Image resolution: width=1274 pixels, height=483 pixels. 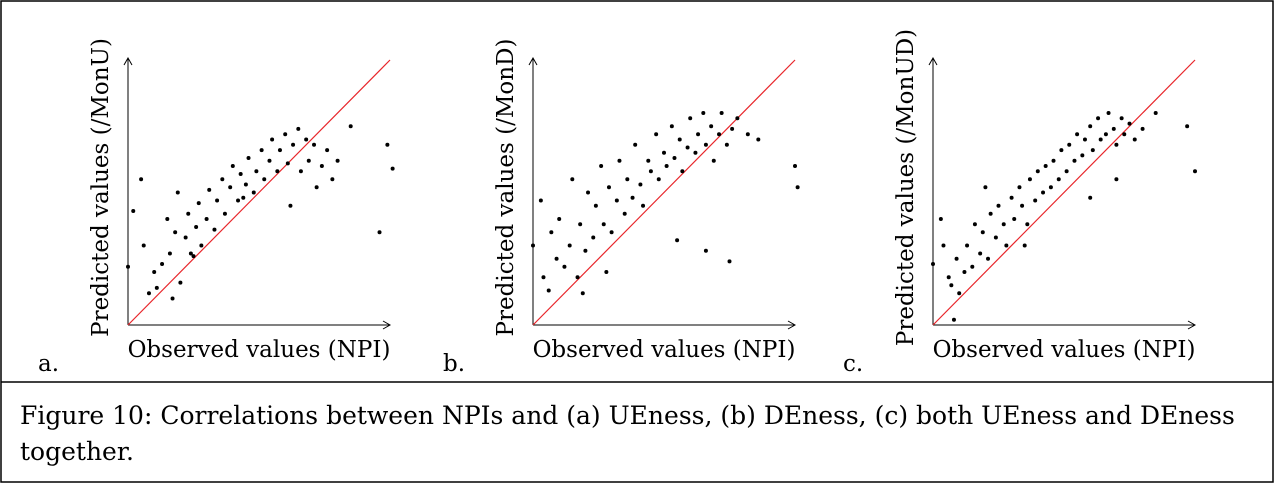 I want to click on panel-label: b., so click(x=454, y=364).